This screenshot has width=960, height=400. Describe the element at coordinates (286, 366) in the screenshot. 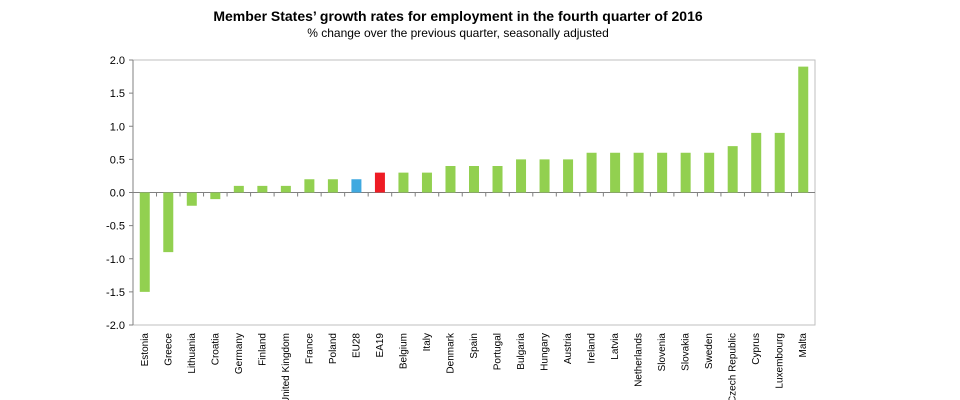

I see `x-tick-label: United Kingdom` at that location.